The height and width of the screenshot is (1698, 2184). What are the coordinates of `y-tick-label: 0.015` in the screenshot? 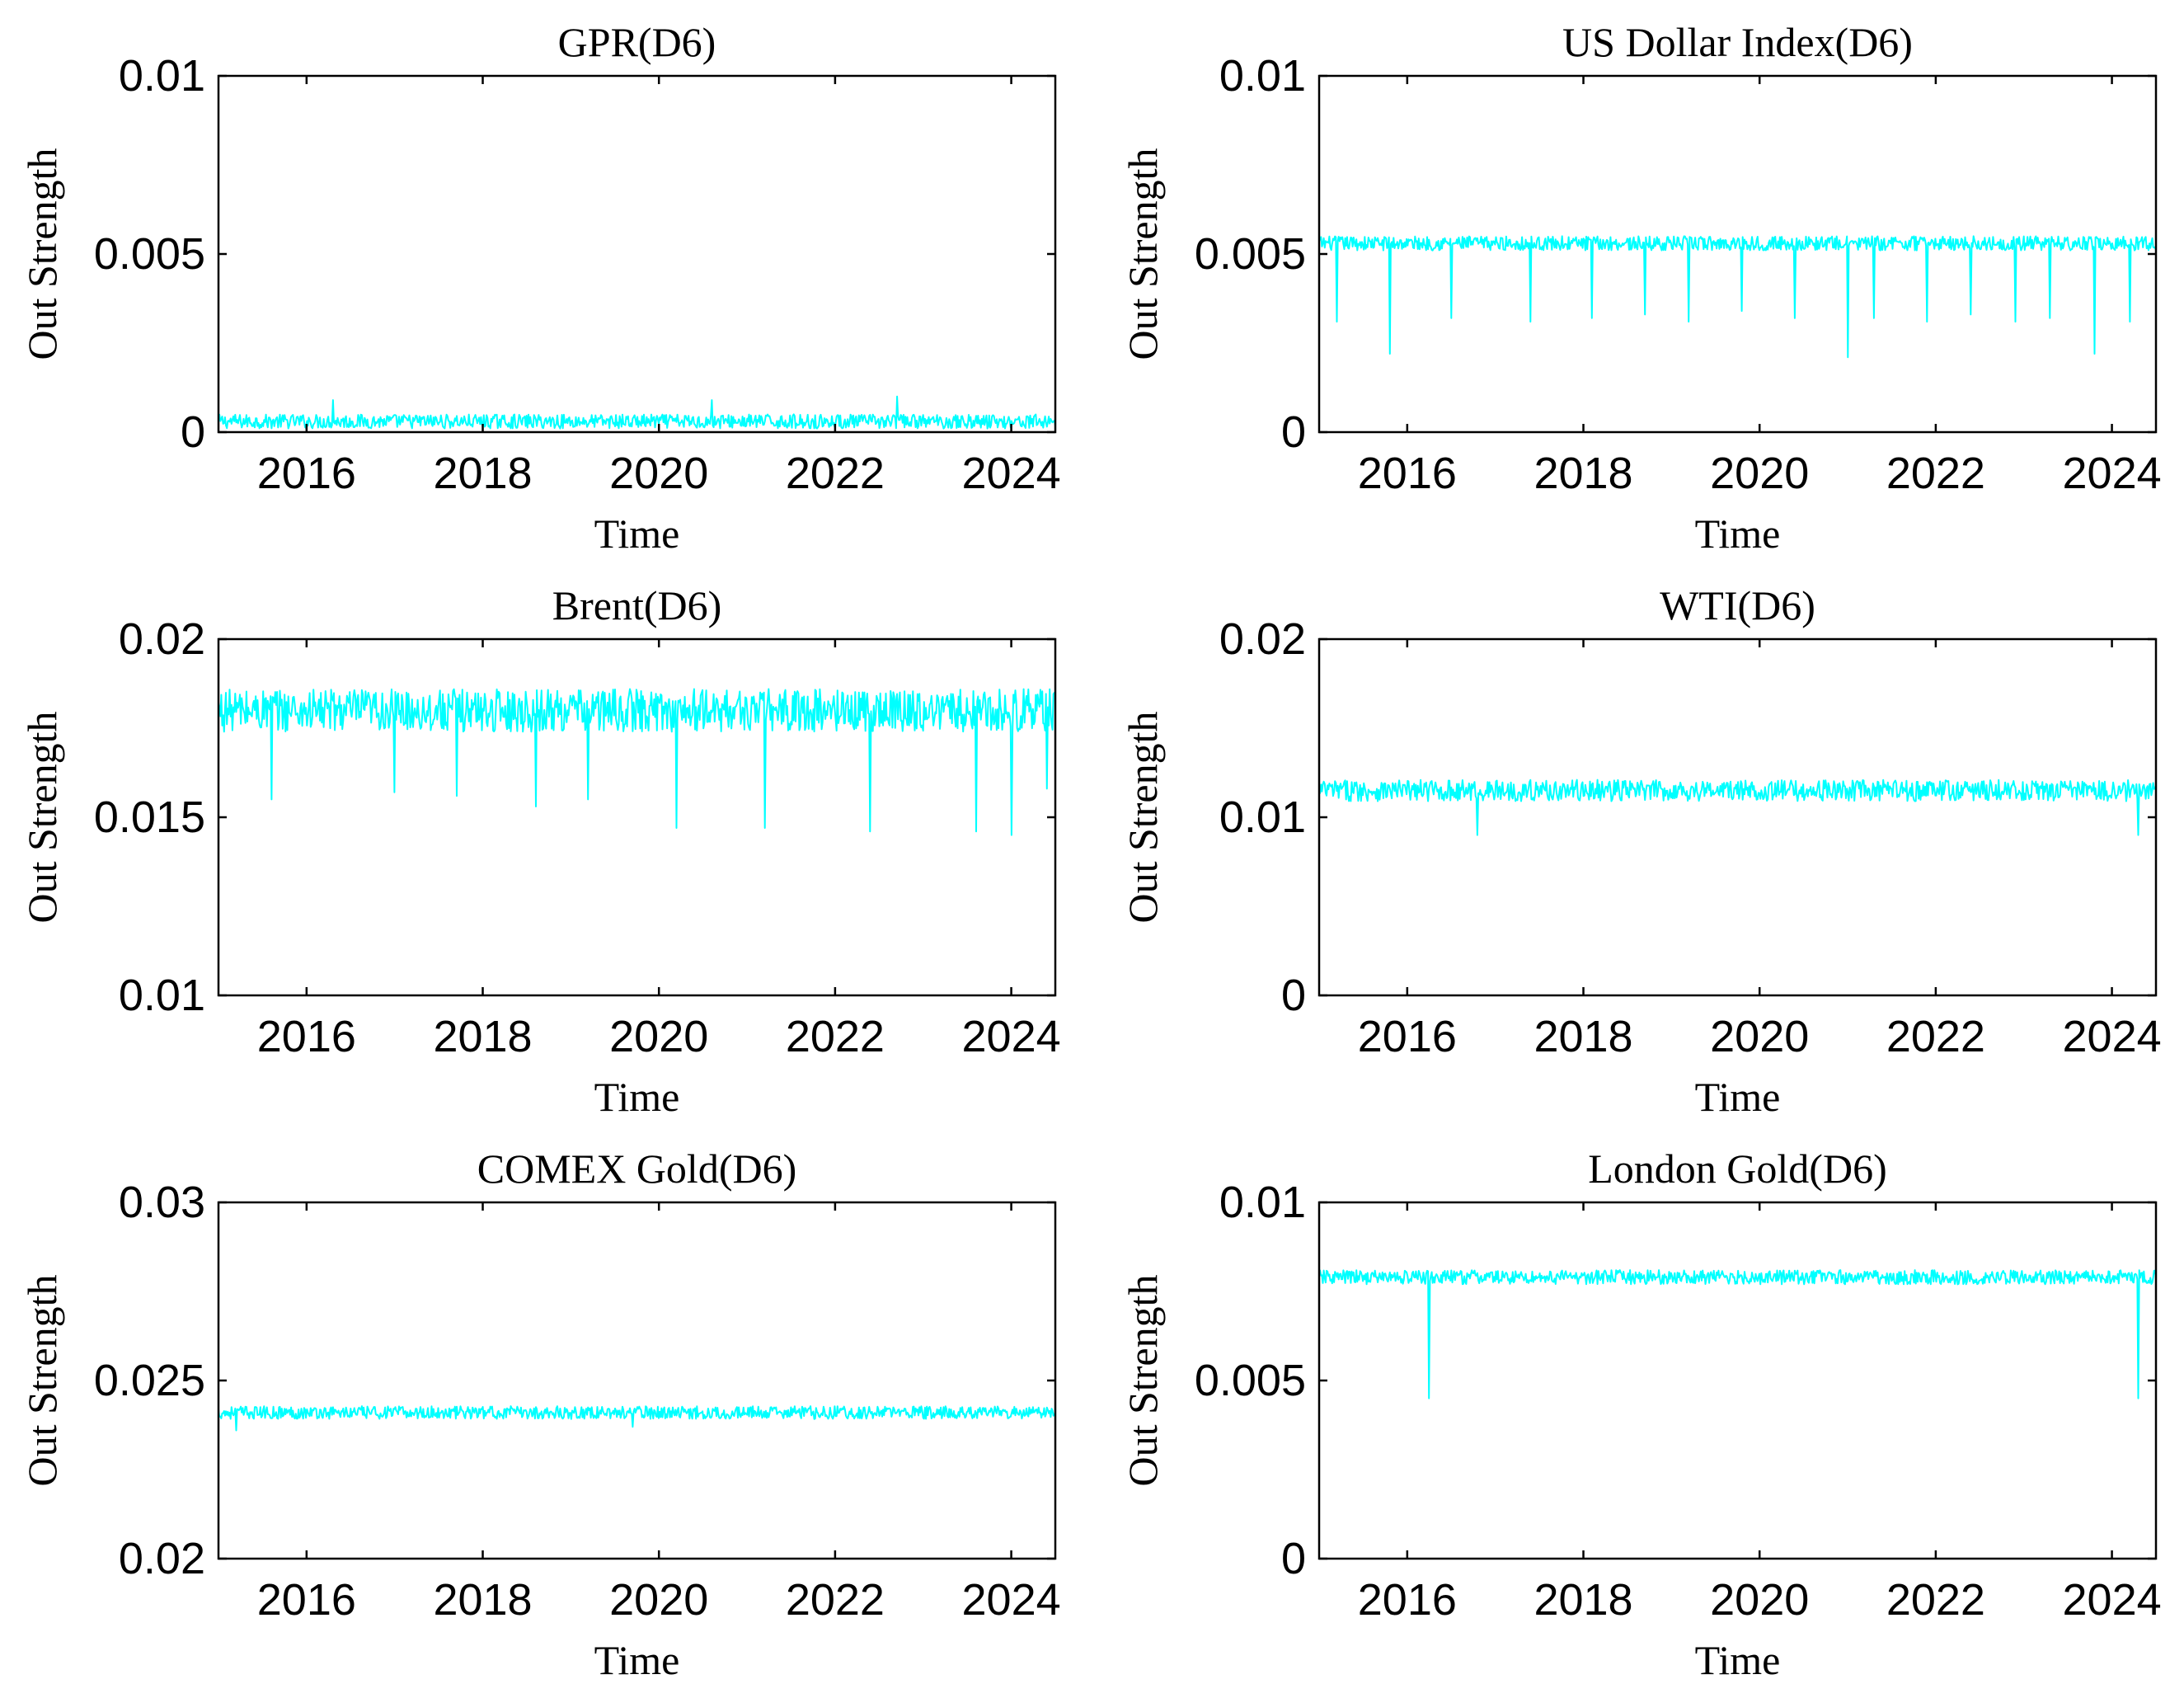 It's located at (149, 817).